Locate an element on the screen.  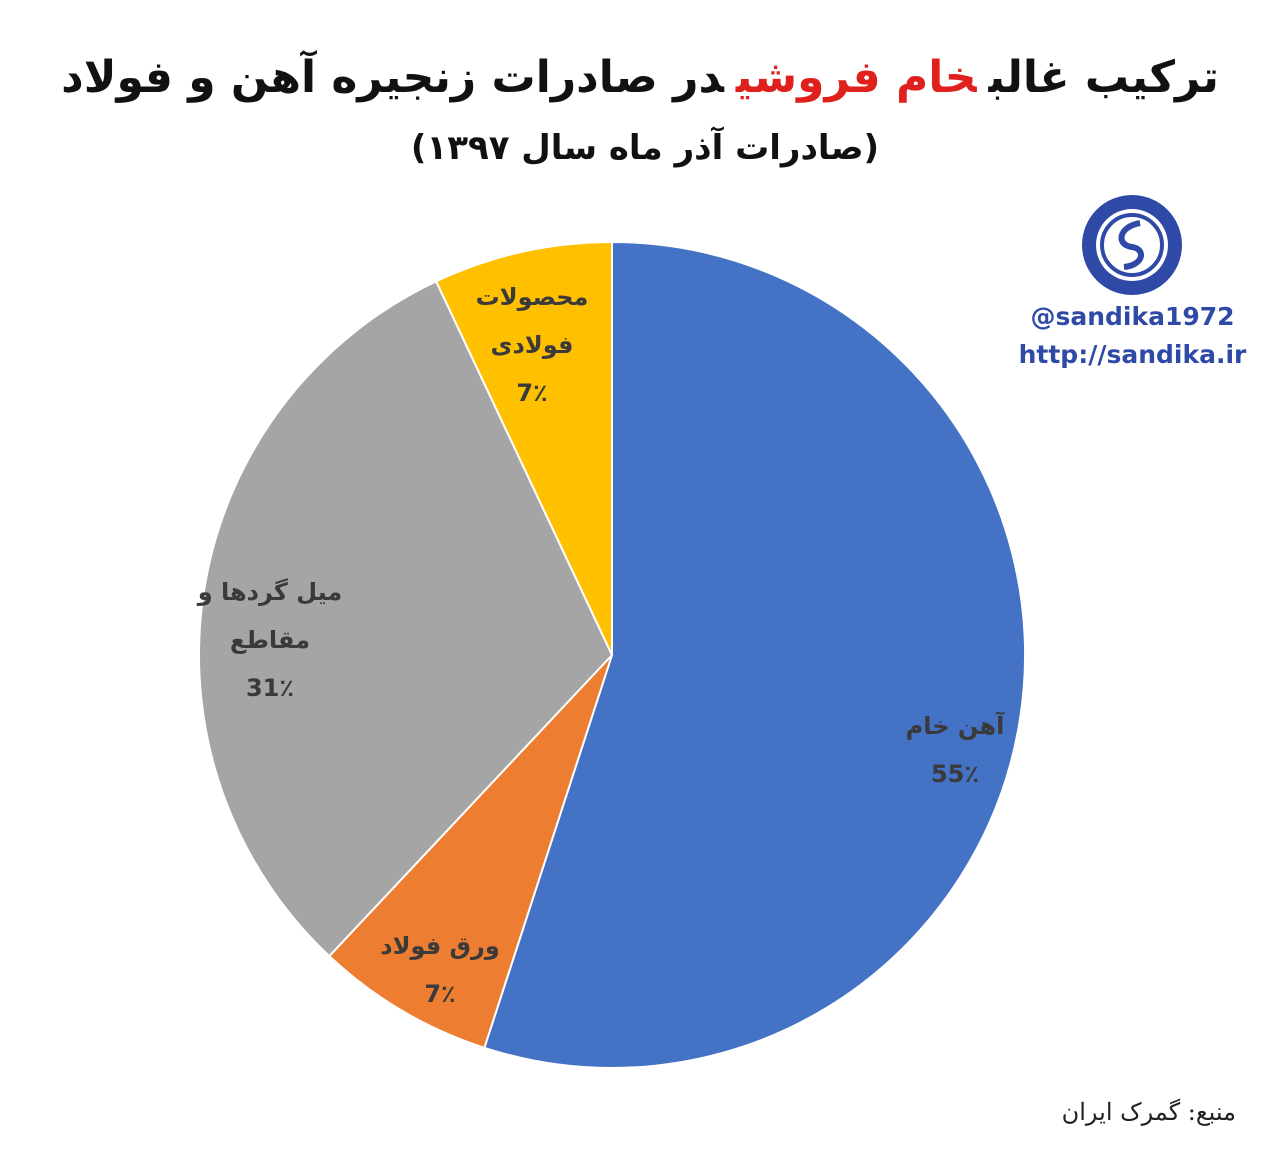
slice-label: محصولات فولادی 7٪ is located at coordinates (532, 345).